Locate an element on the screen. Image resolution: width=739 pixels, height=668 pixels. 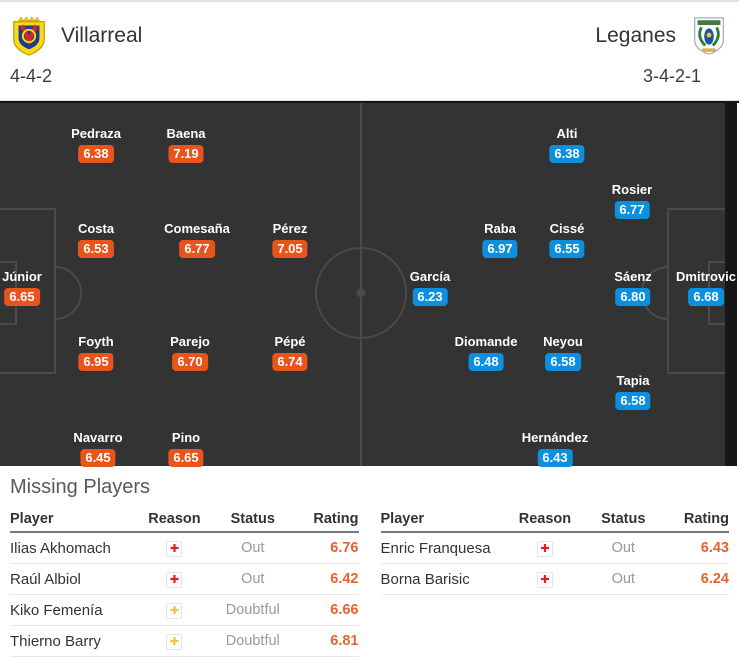
player-marker: Foyth 6.95 is located at coordinates (96, 352).